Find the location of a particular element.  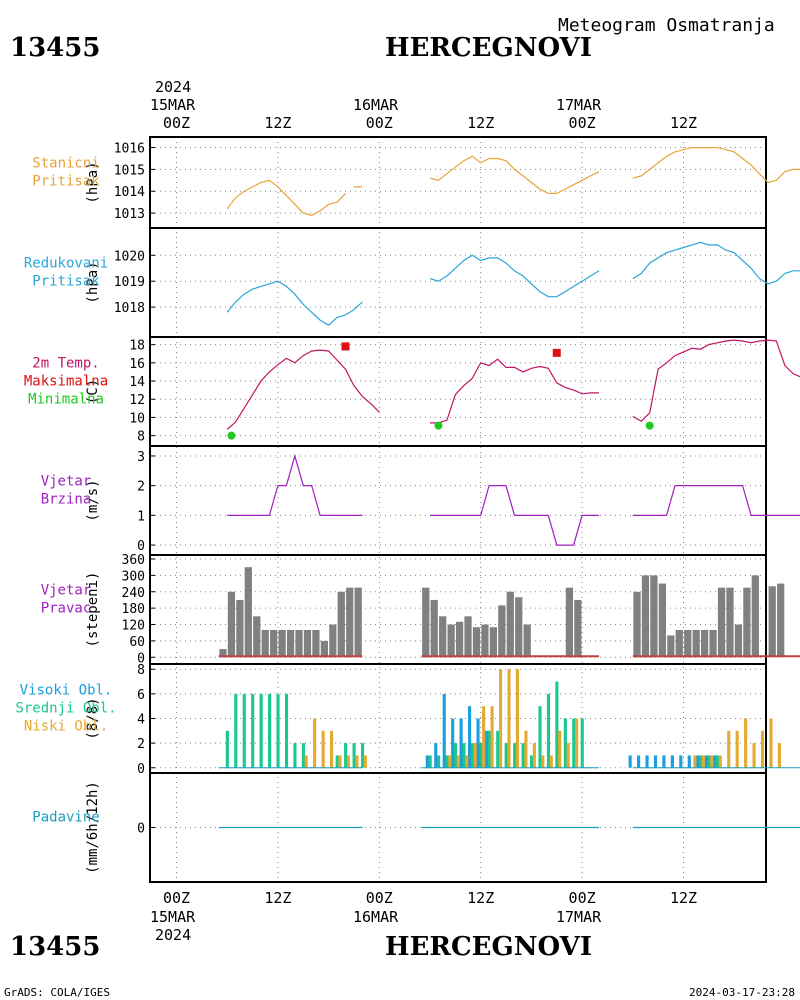

temperature-ytick-label: 12 is located at coordinates (137, 400).